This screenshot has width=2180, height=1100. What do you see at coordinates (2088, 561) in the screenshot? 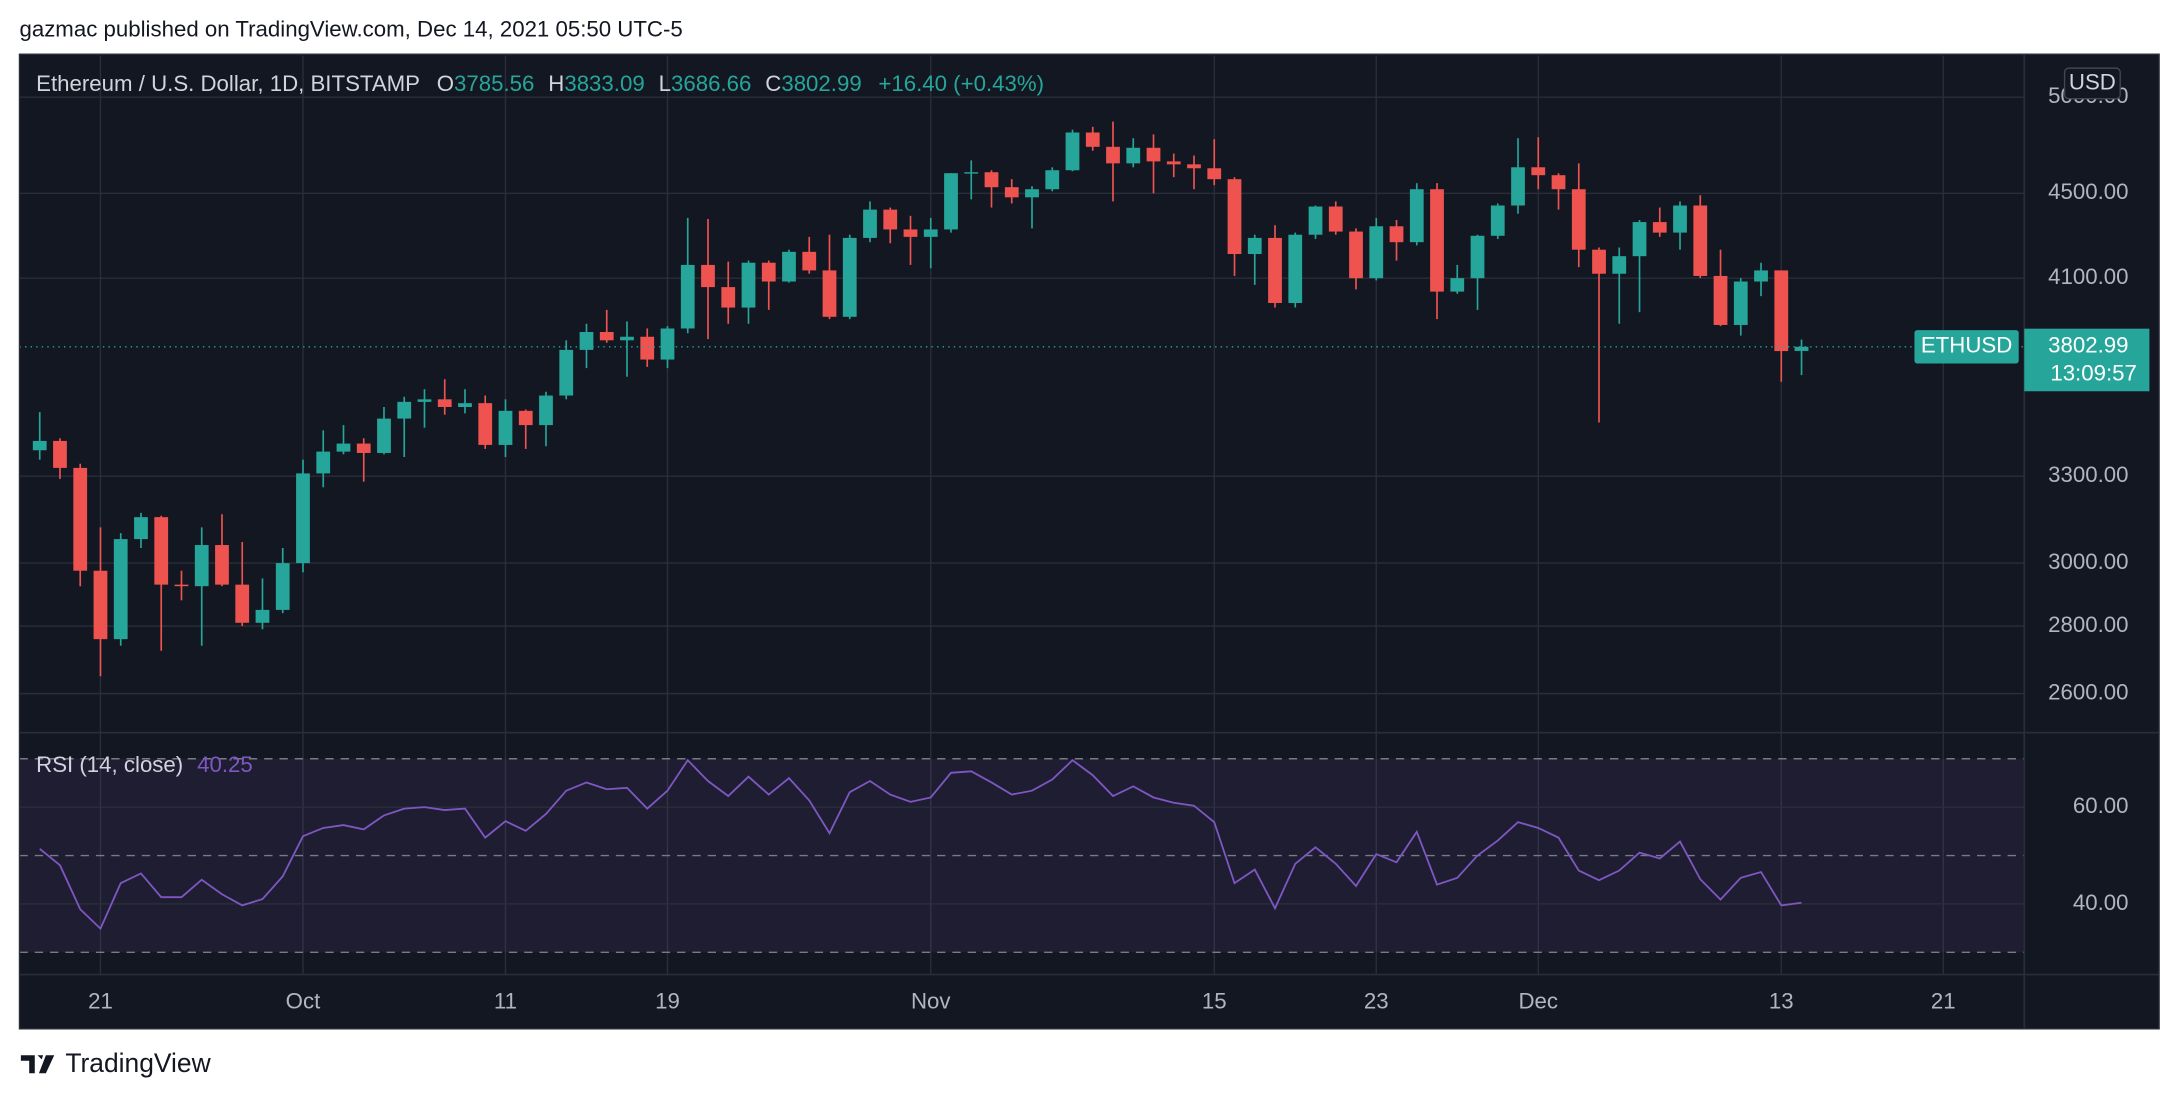
I see `y-tick-label: 3000.00` at bounding box center [2088, 561].